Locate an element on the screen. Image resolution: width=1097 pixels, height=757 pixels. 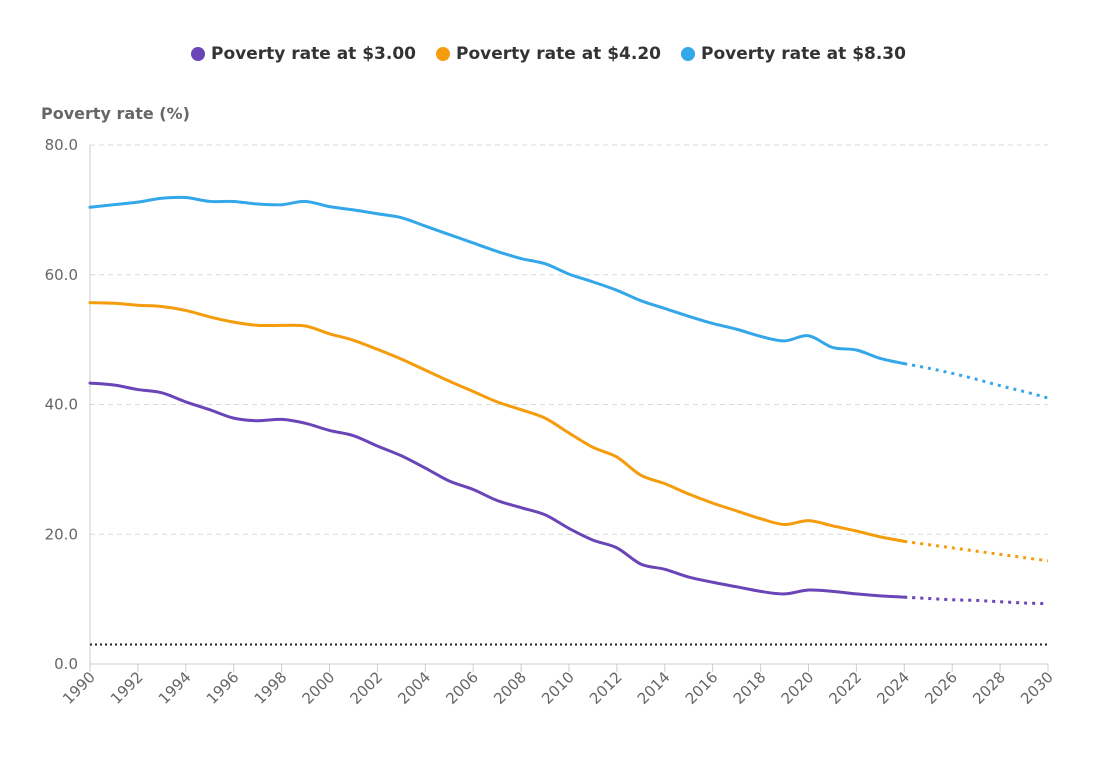
legend-item-8-30: Poverty rate at $8.30 is located at coordinates (793, 54).